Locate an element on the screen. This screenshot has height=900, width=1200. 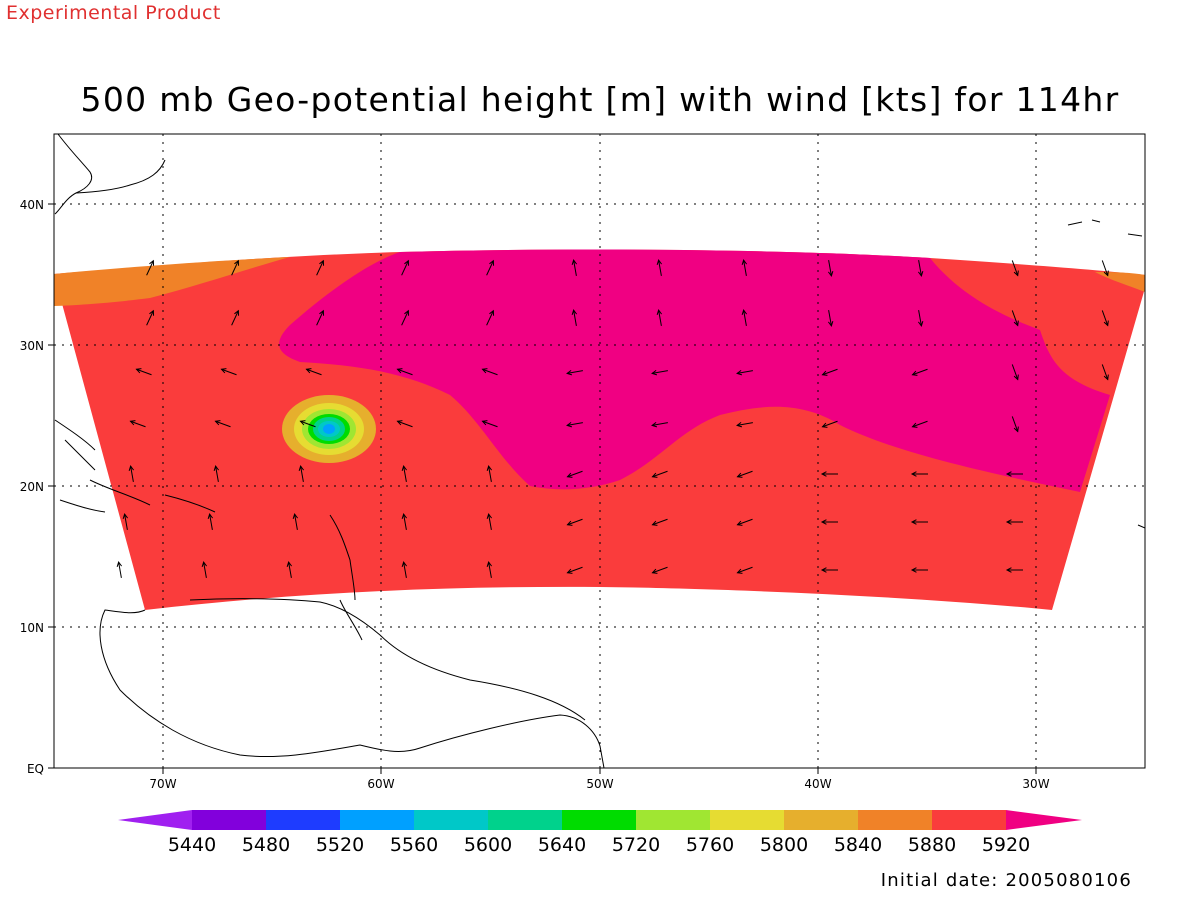
colorbar-label-5640: 5640 is located at coordinates (562, 845).